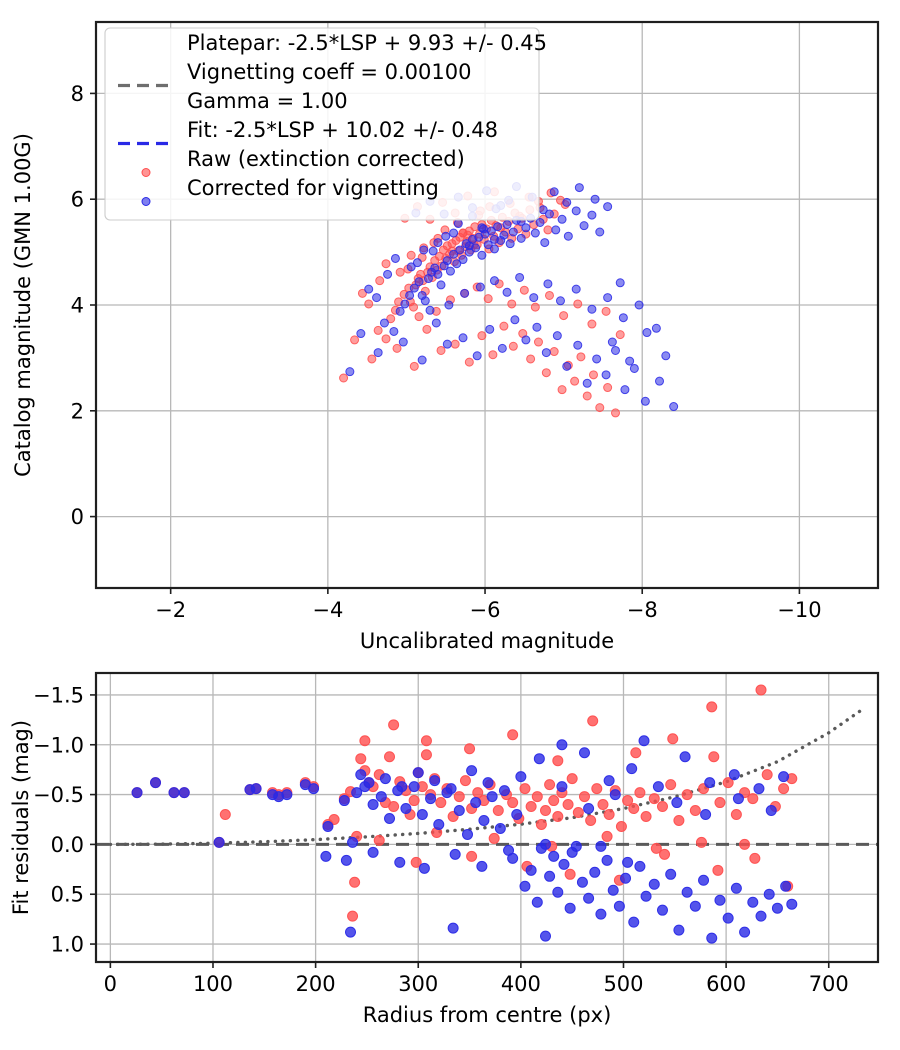 This screenshot has width=900, height=1050. Describe the element at coordinates (313, 188) in the screenshot. I see `legend-entry-label: Corrected for vignetting` at that location.